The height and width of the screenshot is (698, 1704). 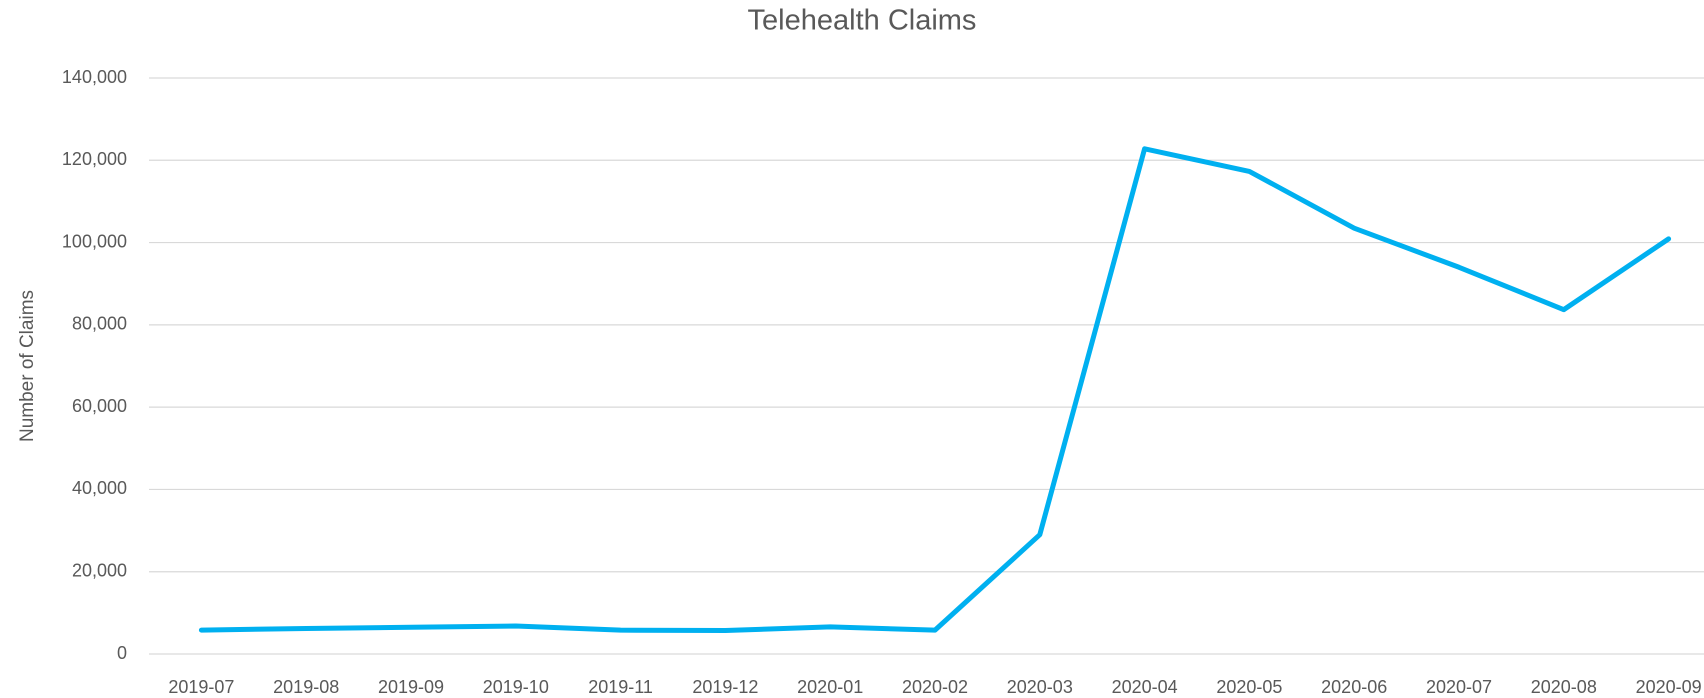 What do you see at coordinates (516, 687) in the screenshot?
I see `x-tick-label: 2019-10` at bounding box center [516, 687].